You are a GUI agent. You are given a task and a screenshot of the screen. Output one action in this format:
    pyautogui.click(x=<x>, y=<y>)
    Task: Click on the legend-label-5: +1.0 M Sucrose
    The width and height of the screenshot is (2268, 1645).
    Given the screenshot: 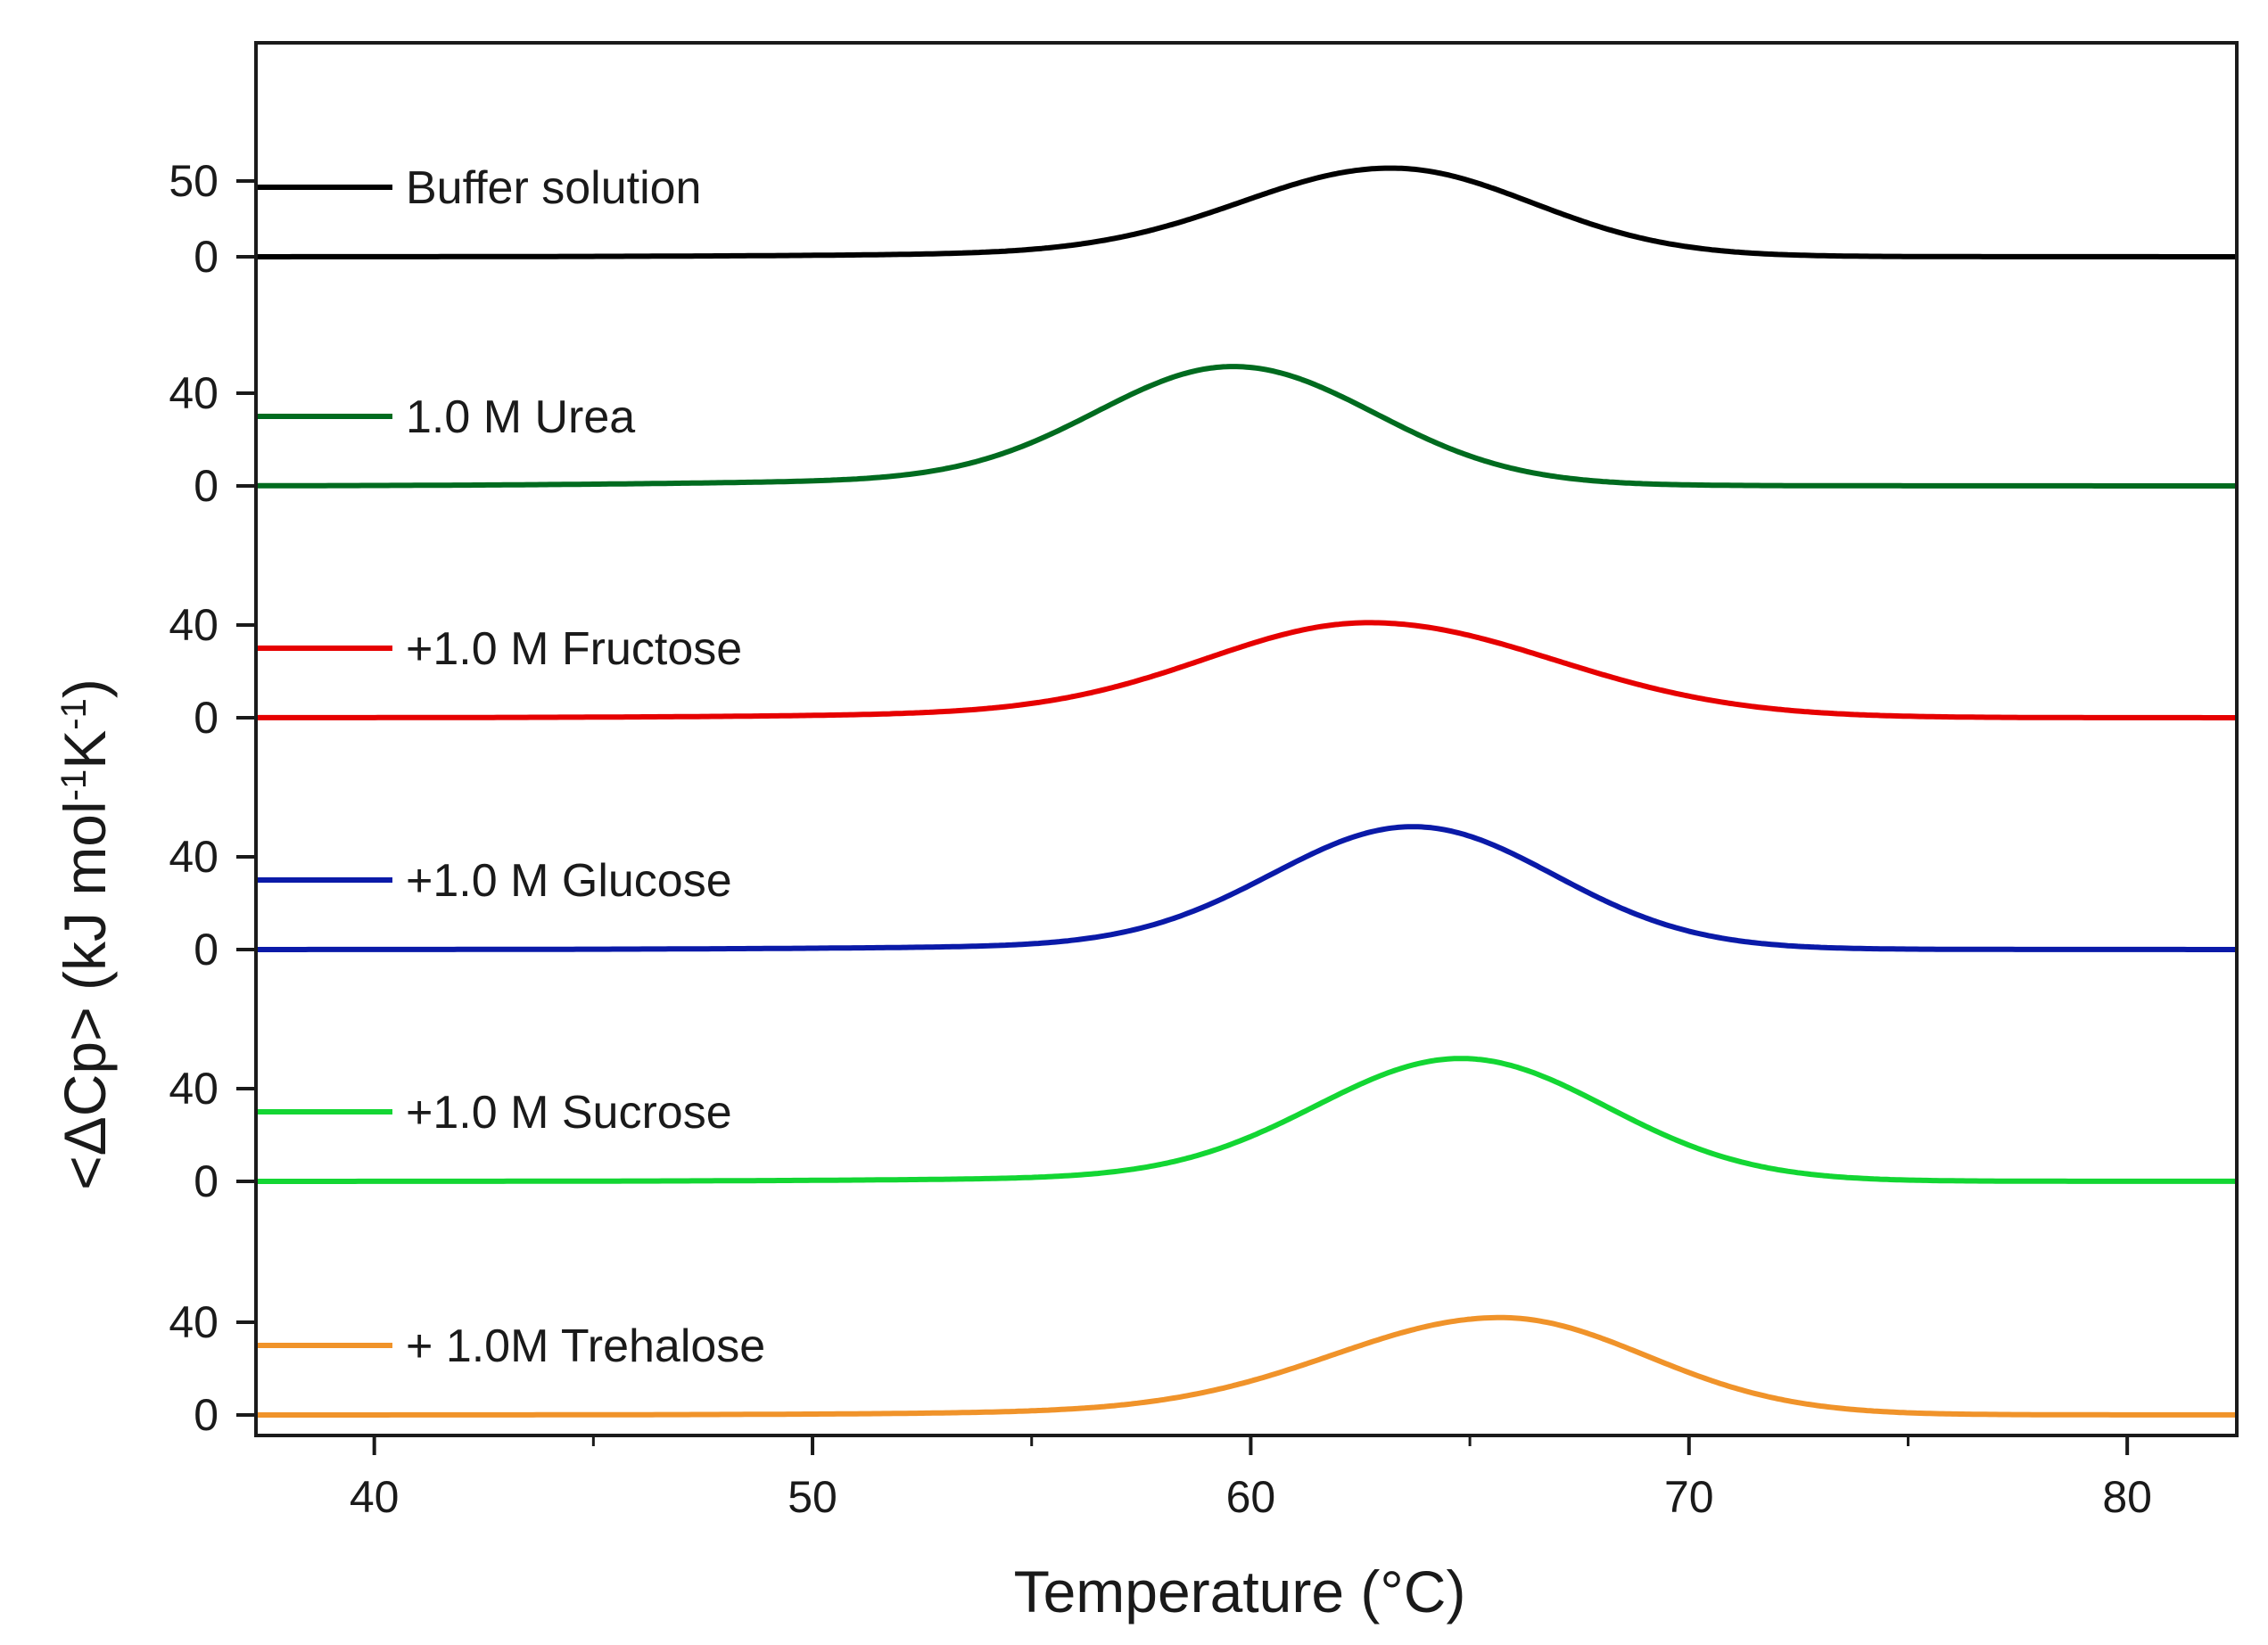 What is the action you would take?
    pyautogui.click(x=569, y=1113)
    